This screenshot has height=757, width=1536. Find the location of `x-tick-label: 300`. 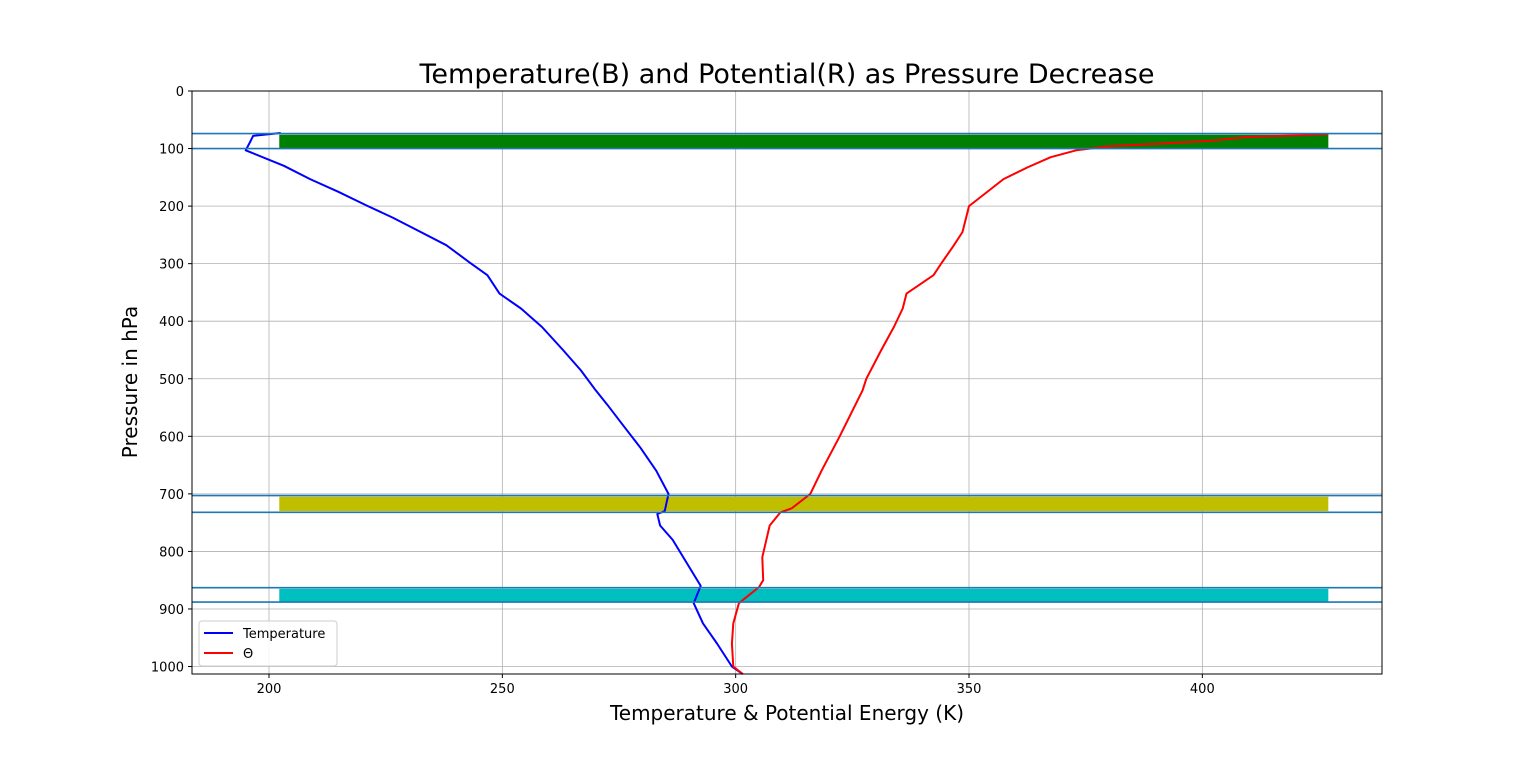

x-tick-label: 300 is located at coordinates (735, 689).